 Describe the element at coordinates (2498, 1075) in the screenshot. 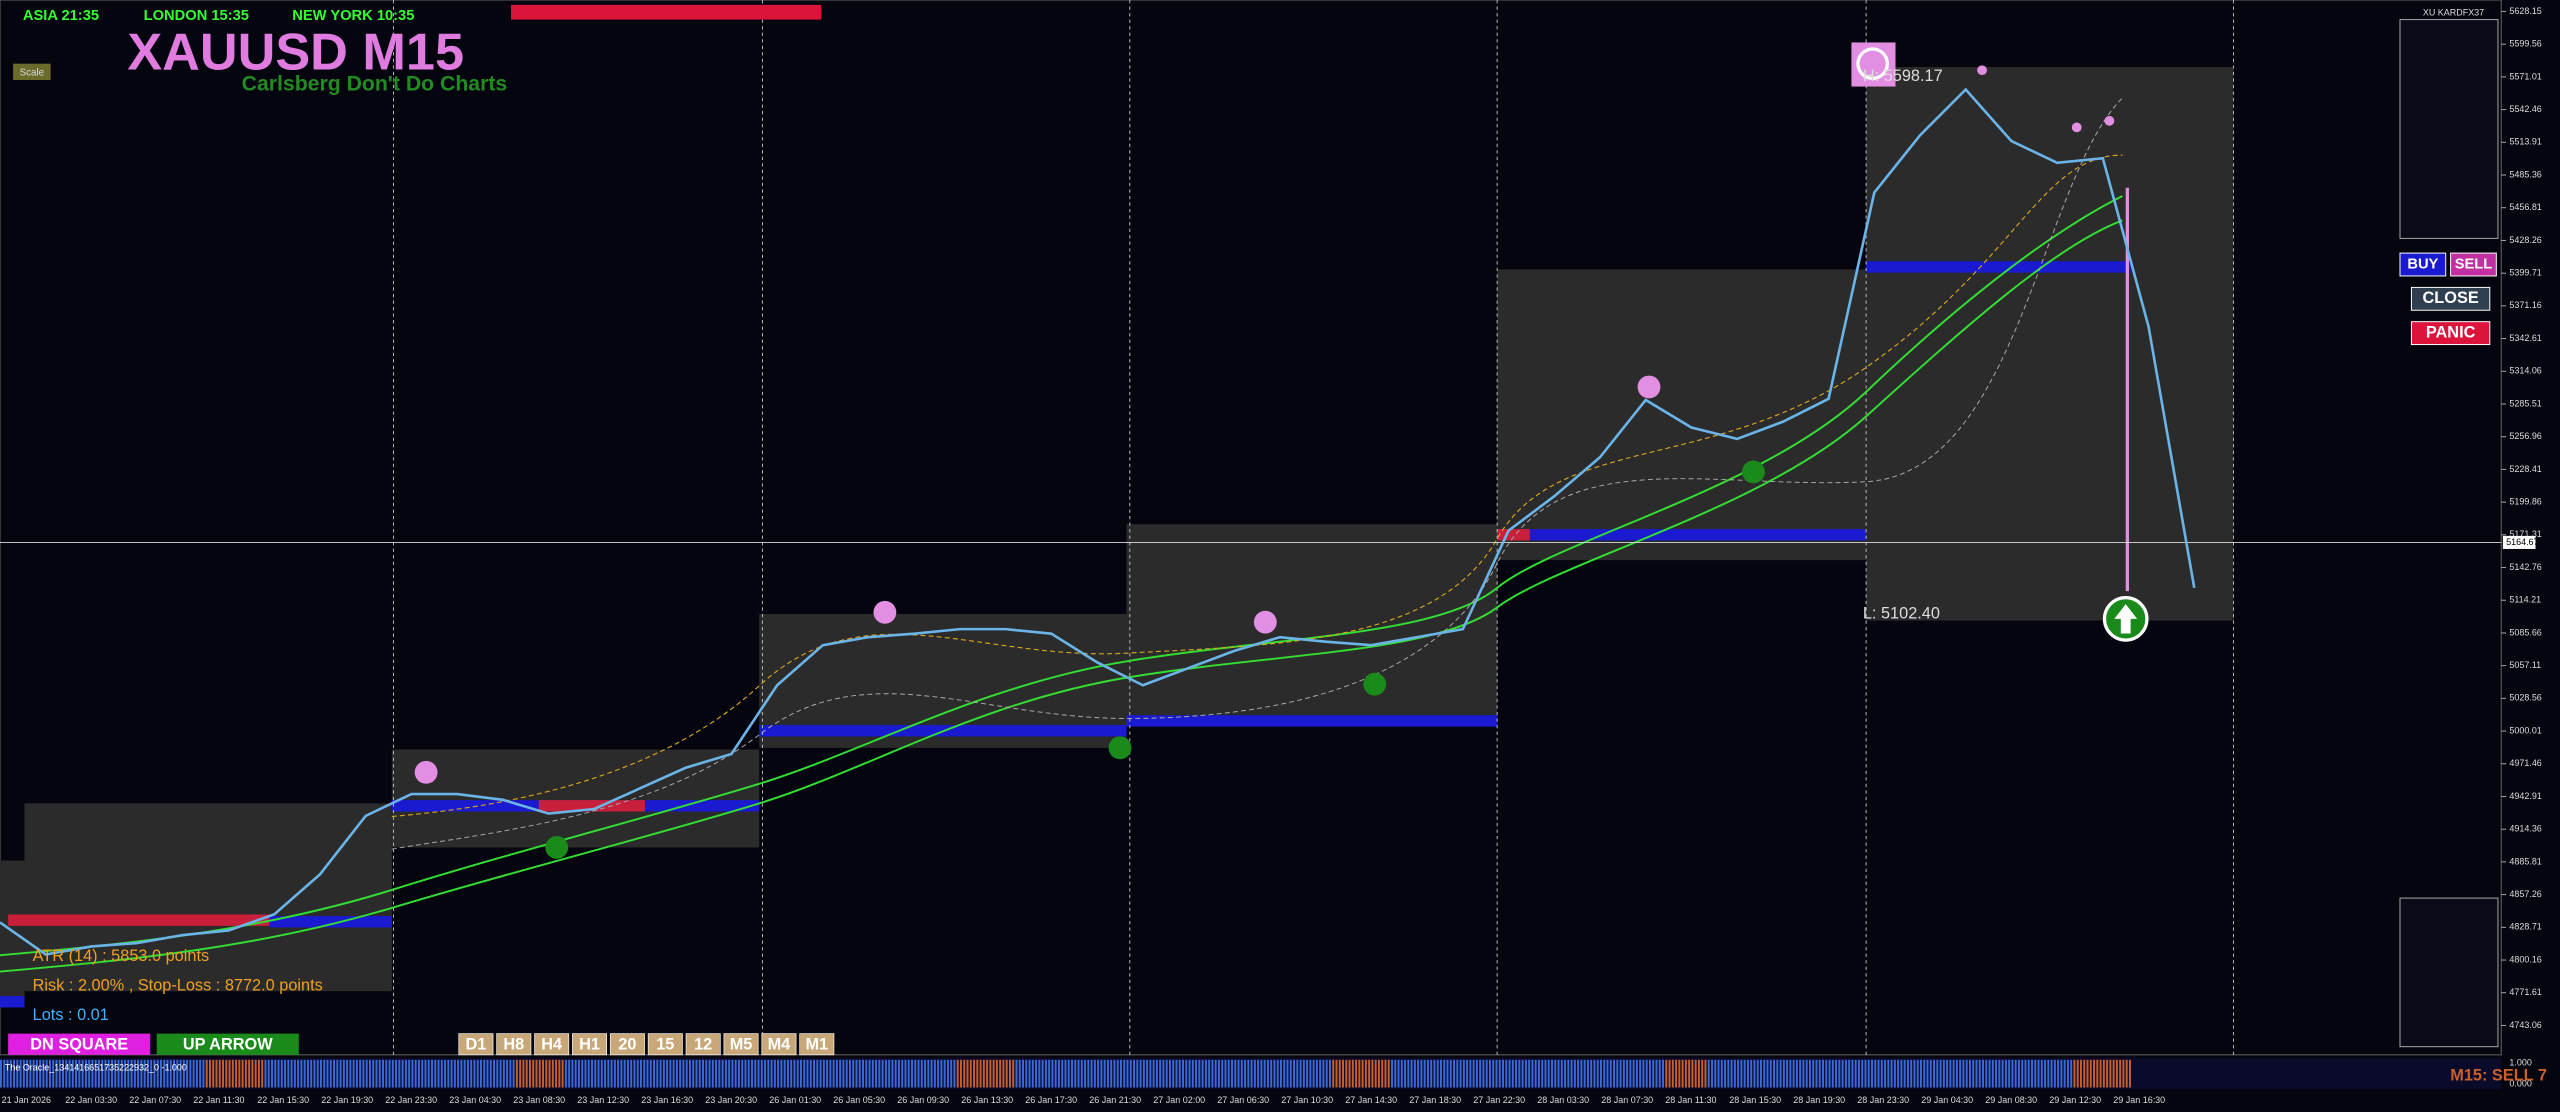

I see `signal-label: M15: SELL 7` at that location.